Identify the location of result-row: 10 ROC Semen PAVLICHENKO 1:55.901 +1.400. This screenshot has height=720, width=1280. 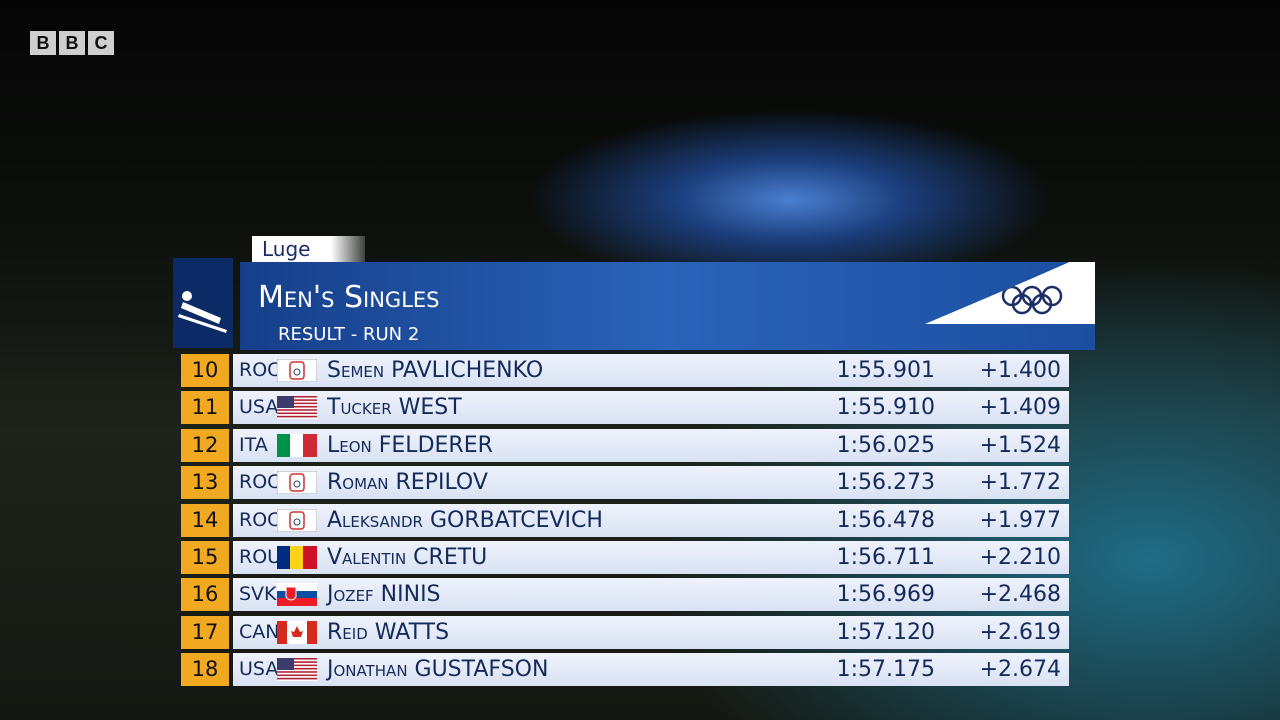
(625, 370).